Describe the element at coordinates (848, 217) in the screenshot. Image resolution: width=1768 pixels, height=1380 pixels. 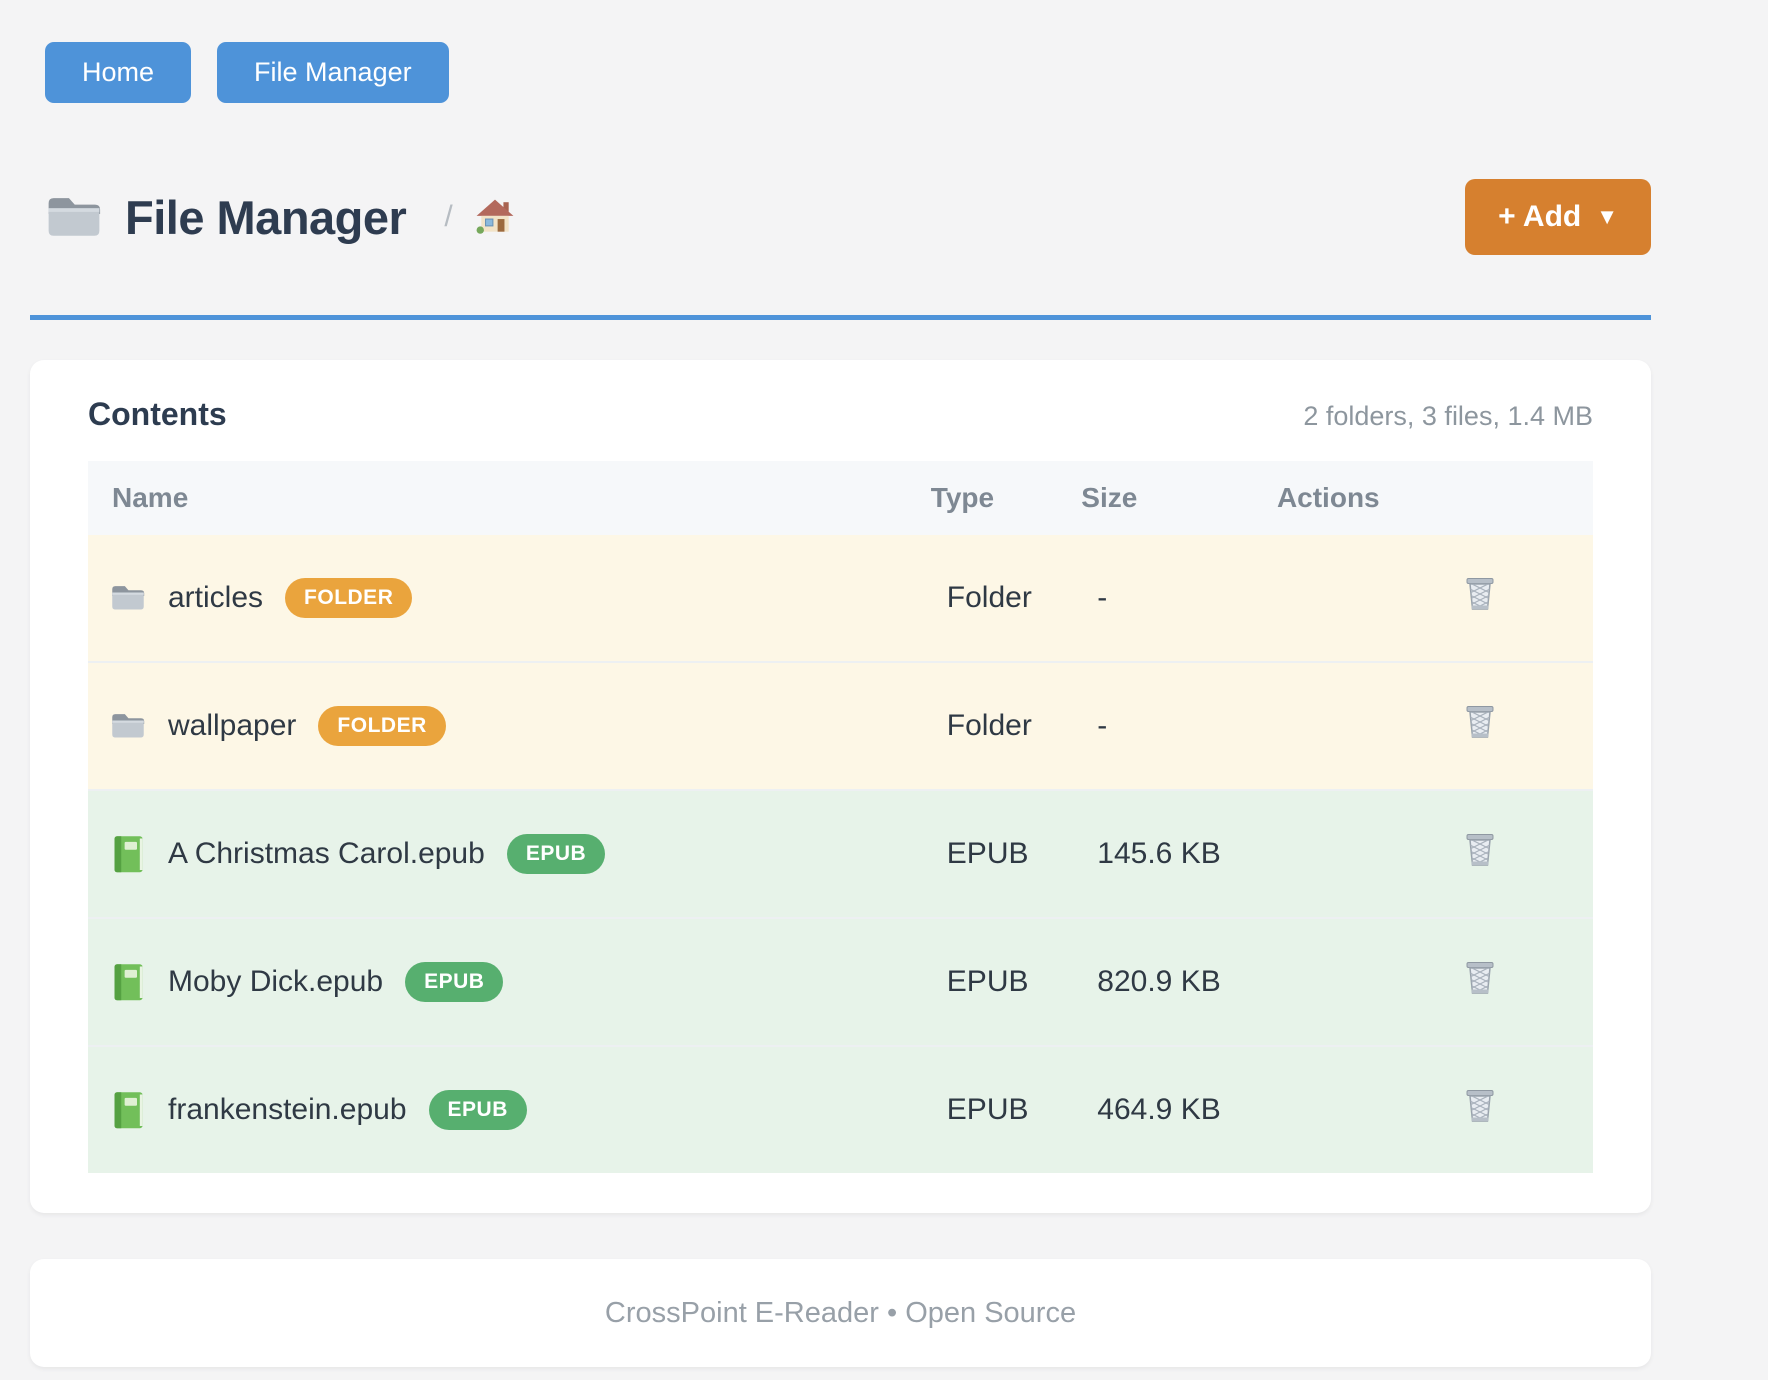
I see `page-header: File Manager / + Add ▼` at that location.